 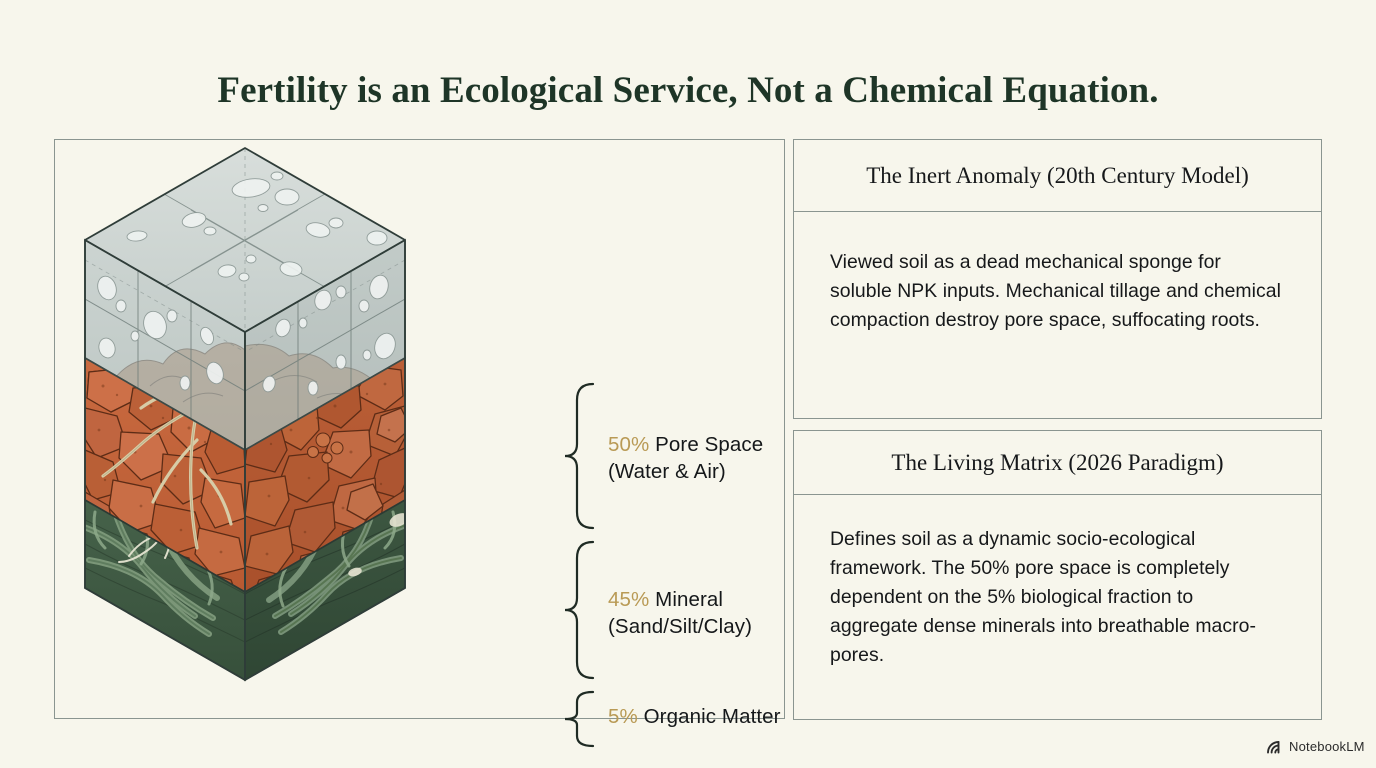 What do you see at coordinates (1327, 746) in the screenshot?
I see `notebooklm-watermark-label: NotebookLM` at bounding box center [1327, 746].